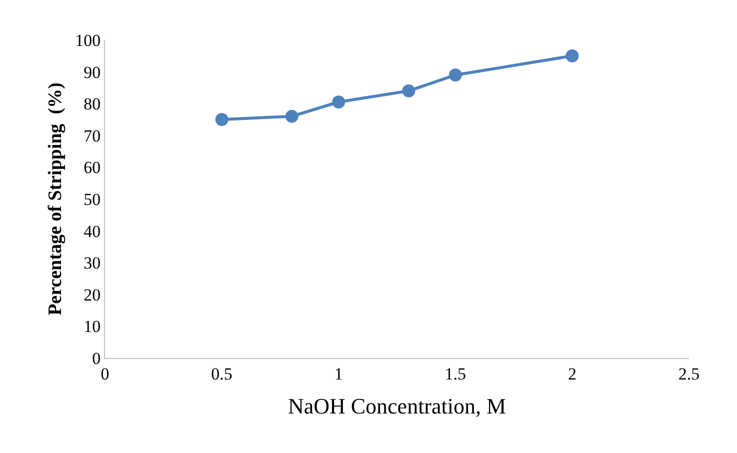 This screenshot has width=737, height=453. I want to click on y-tick-label: 40, so click(92, 231).